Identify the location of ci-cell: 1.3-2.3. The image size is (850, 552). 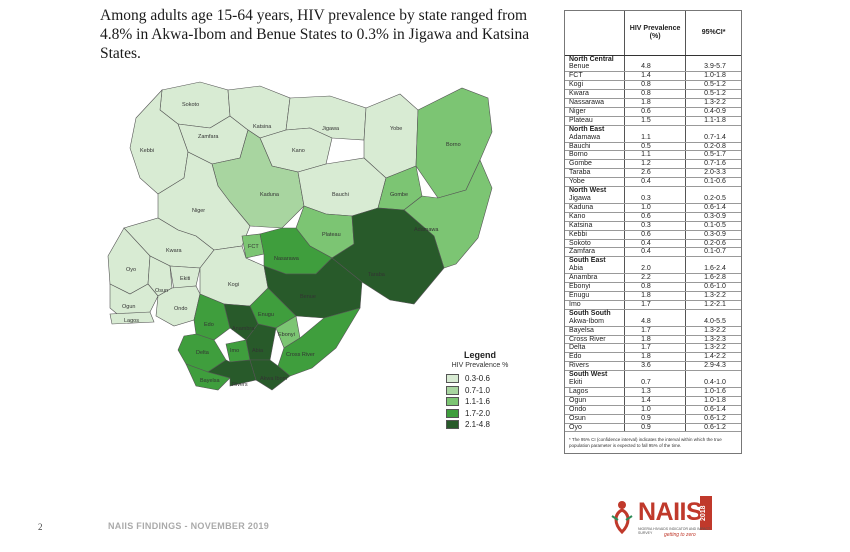
(713, 340).